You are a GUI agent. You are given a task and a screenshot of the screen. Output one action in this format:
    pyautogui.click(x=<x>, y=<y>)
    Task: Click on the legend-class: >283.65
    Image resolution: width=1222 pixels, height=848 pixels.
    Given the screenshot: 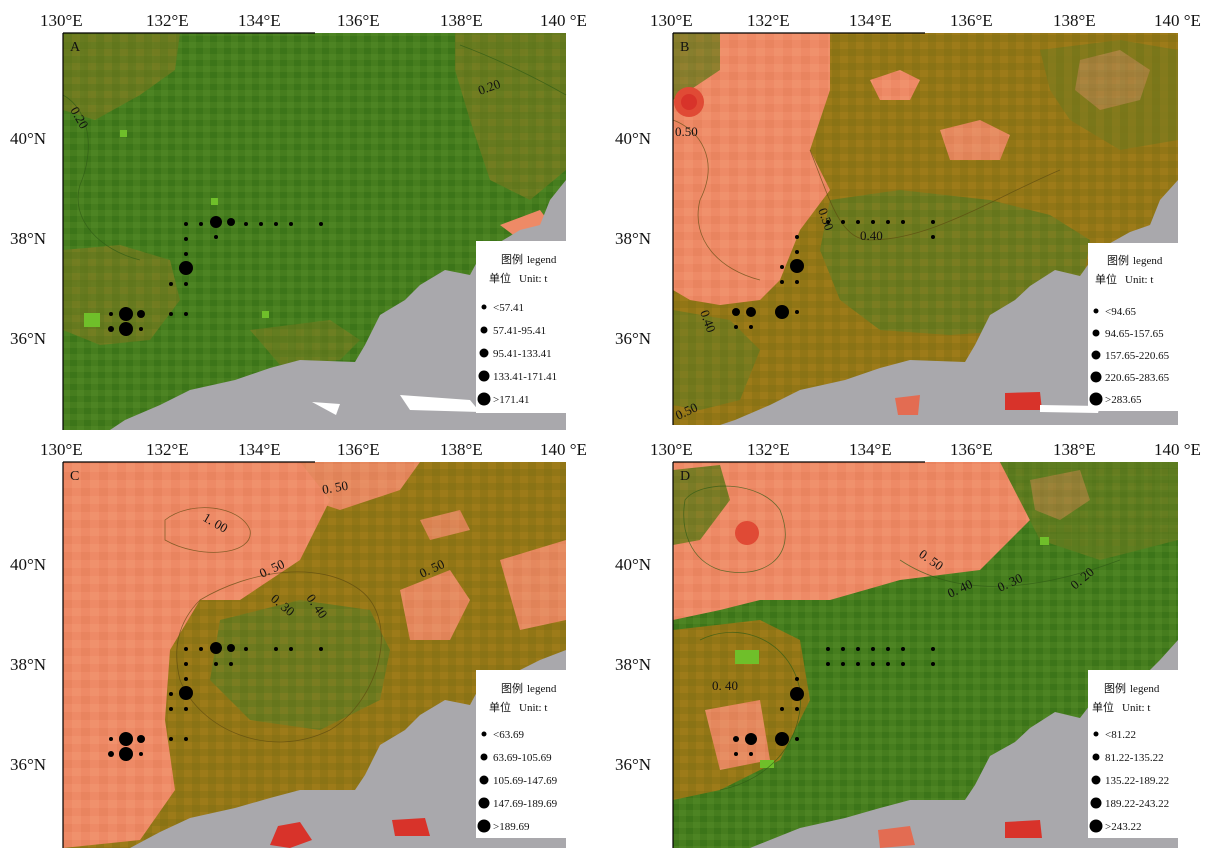 What is the action you would take?
    pyautogui.click(x=1123, y=400)
    